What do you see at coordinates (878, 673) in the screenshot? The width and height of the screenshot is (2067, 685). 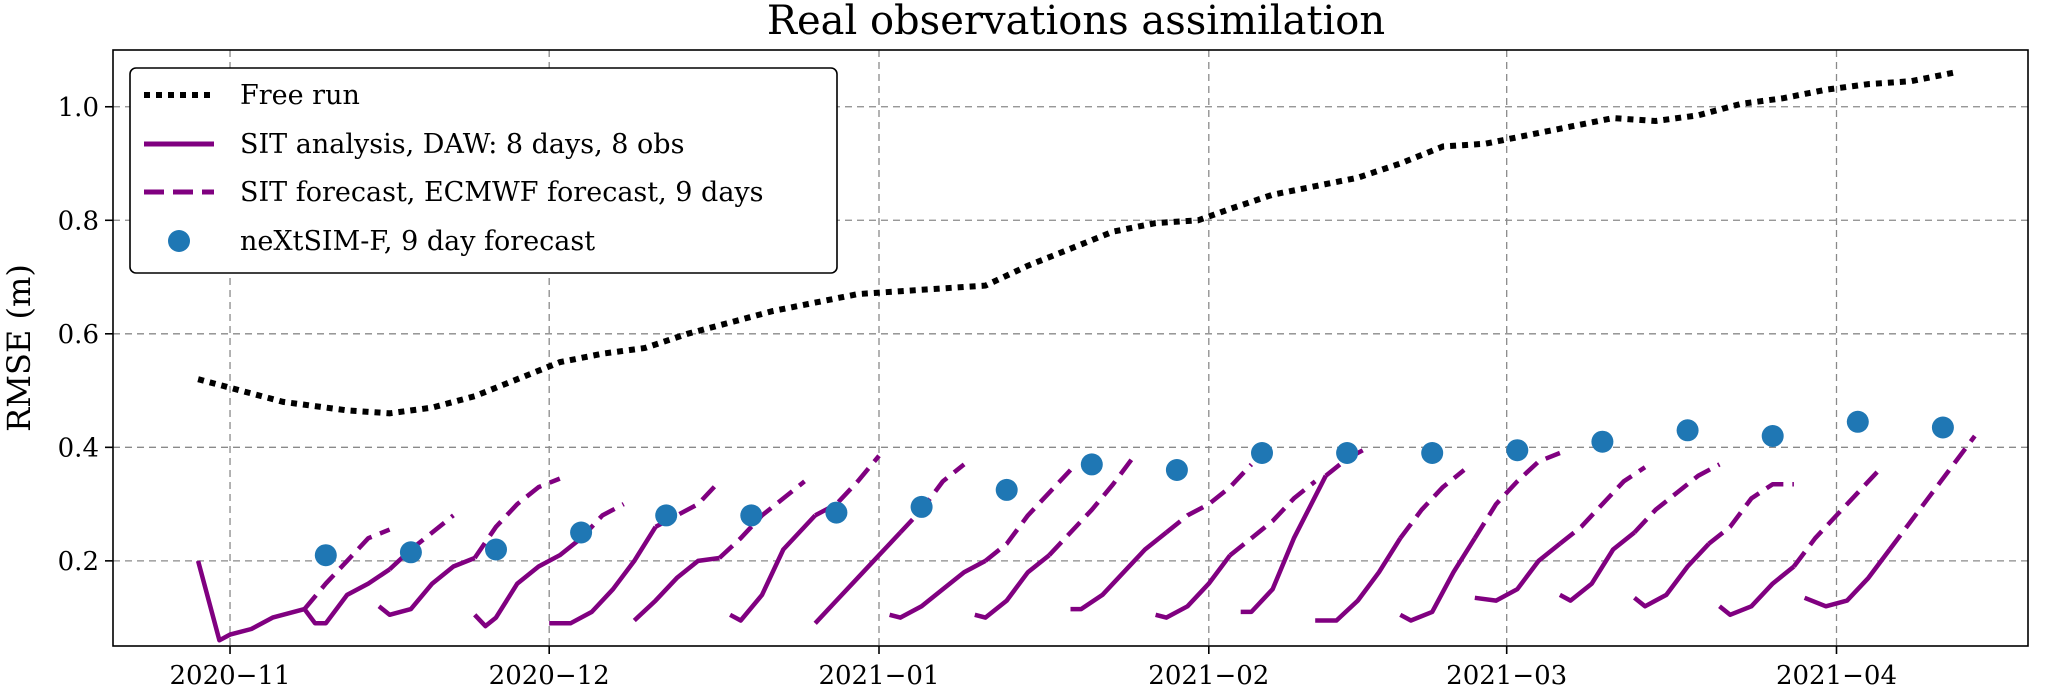 I see `x-tick-label: 2021−01` at bounding box center [878, 673].